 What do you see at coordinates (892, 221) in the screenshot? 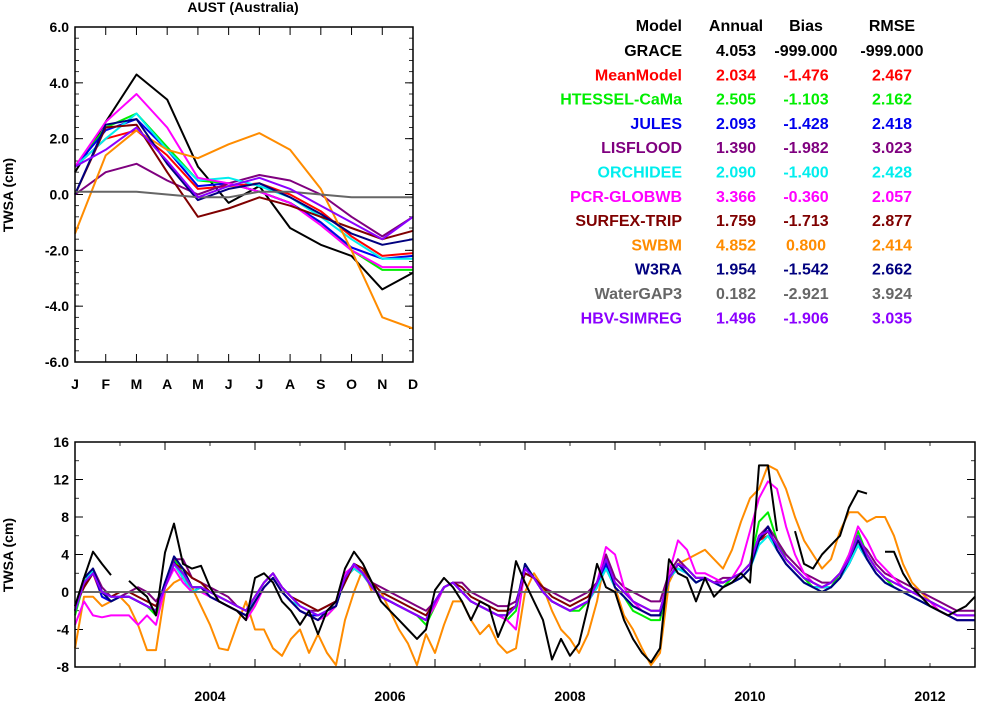
I see `table-cell-rmse: 2.877` at bounding box center [892, 221].